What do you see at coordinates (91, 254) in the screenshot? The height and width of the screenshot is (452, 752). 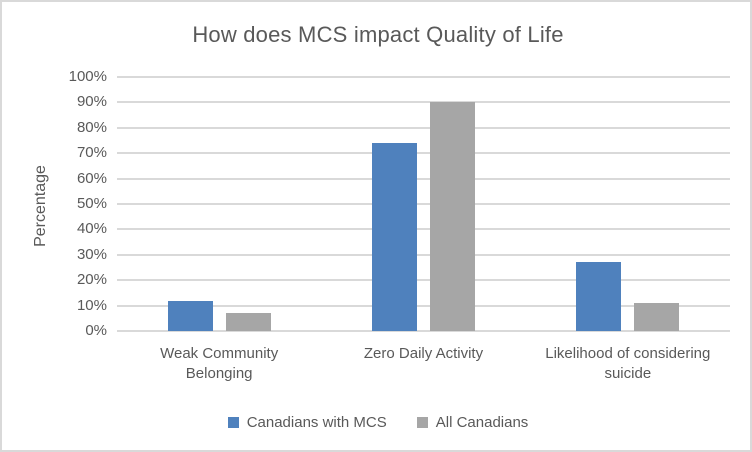 I see `y-tick-label: 30%` at bounding box center [91, 254].